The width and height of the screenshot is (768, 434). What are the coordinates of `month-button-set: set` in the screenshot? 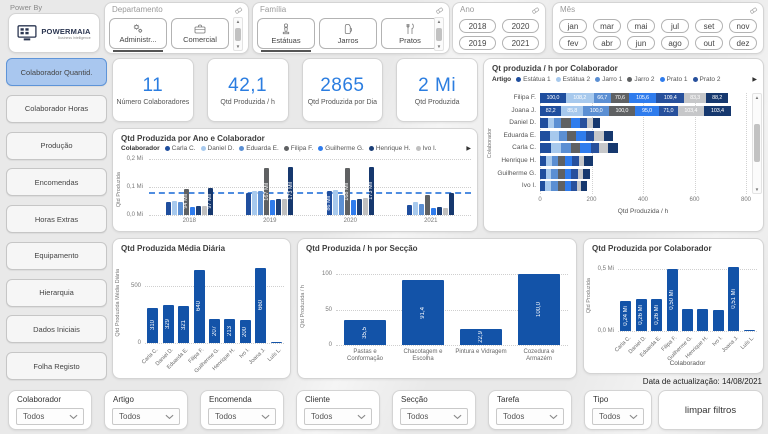 It's located at (709, 26).